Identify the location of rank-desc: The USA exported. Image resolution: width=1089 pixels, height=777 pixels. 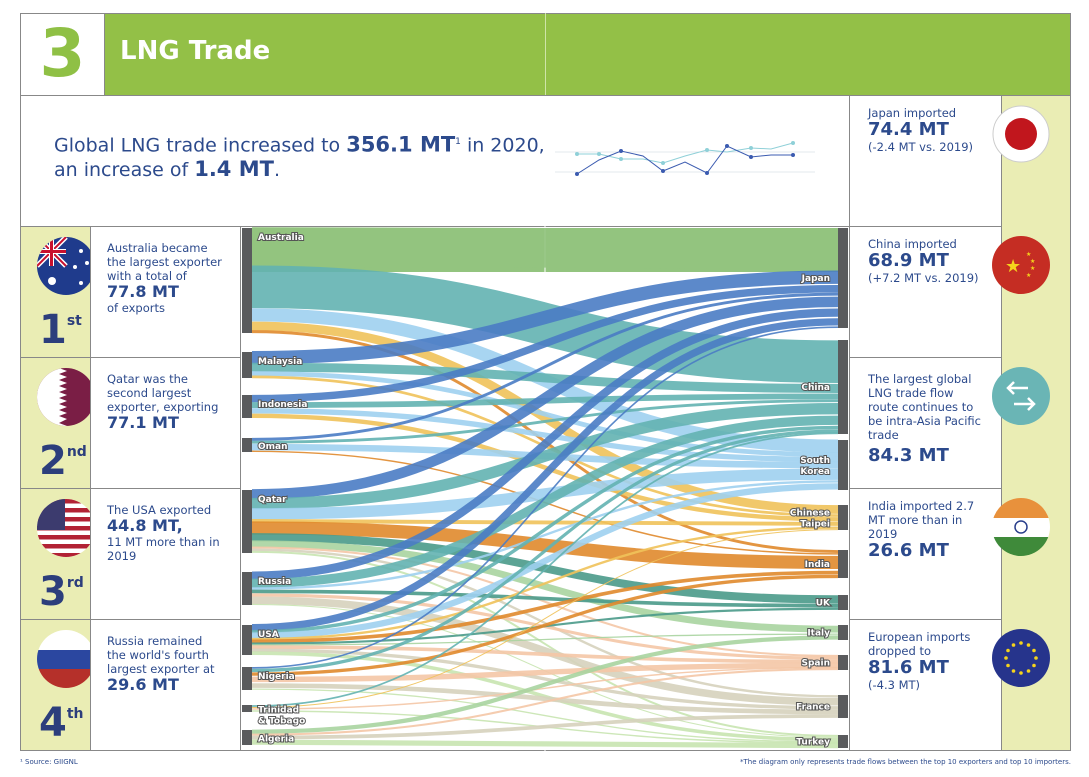
(159, 510).